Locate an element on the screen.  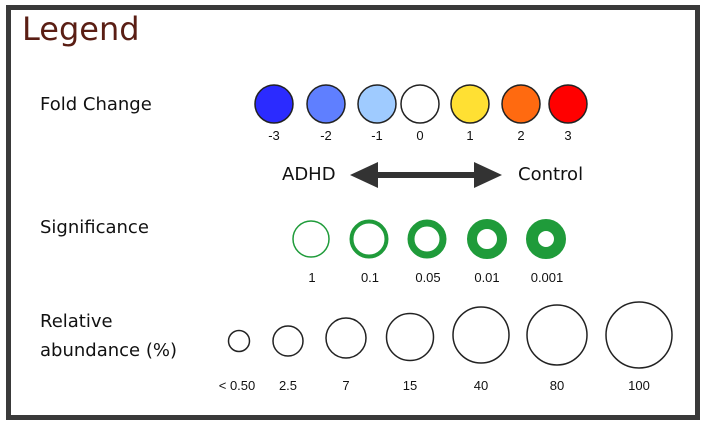
legend-title: Legend is located at coordinates (81, 29).